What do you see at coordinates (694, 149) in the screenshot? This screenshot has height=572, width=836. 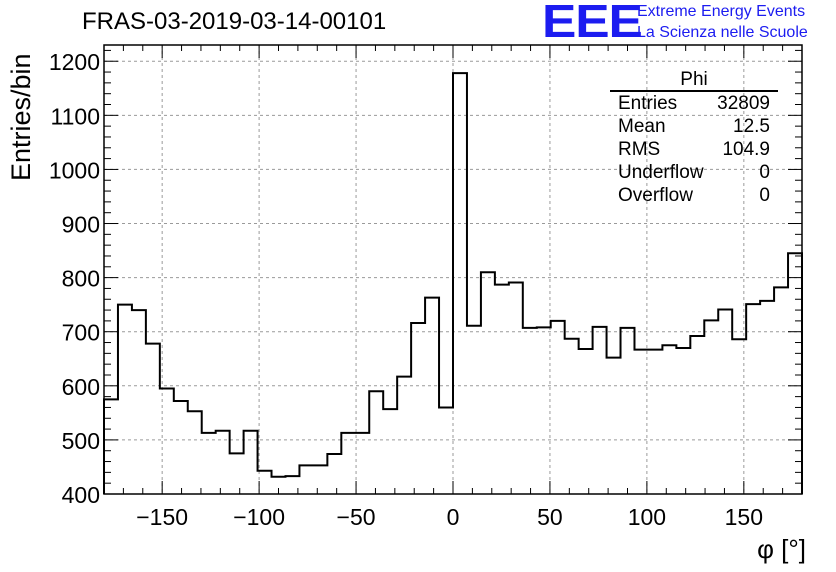 I see `stats-row-rms: RMS 104.9` at bounding box center [694, 149].